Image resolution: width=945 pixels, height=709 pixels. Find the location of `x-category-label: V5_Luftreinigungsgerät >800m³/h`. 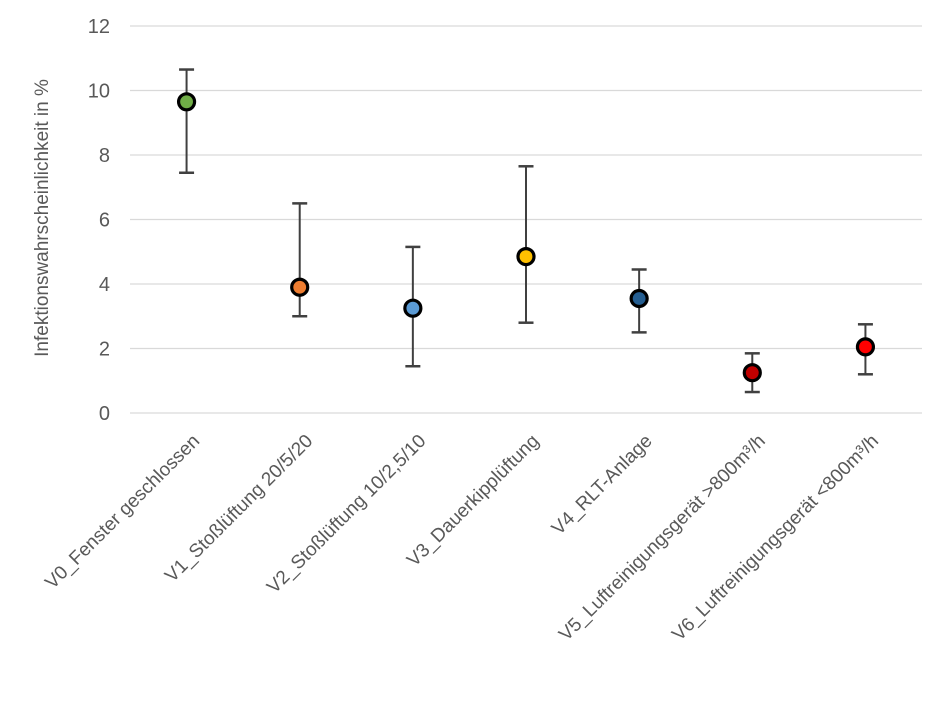

x-category-label: V5_Luftreinigungsgerät >800m³/h is located at coordinates (662, 538).